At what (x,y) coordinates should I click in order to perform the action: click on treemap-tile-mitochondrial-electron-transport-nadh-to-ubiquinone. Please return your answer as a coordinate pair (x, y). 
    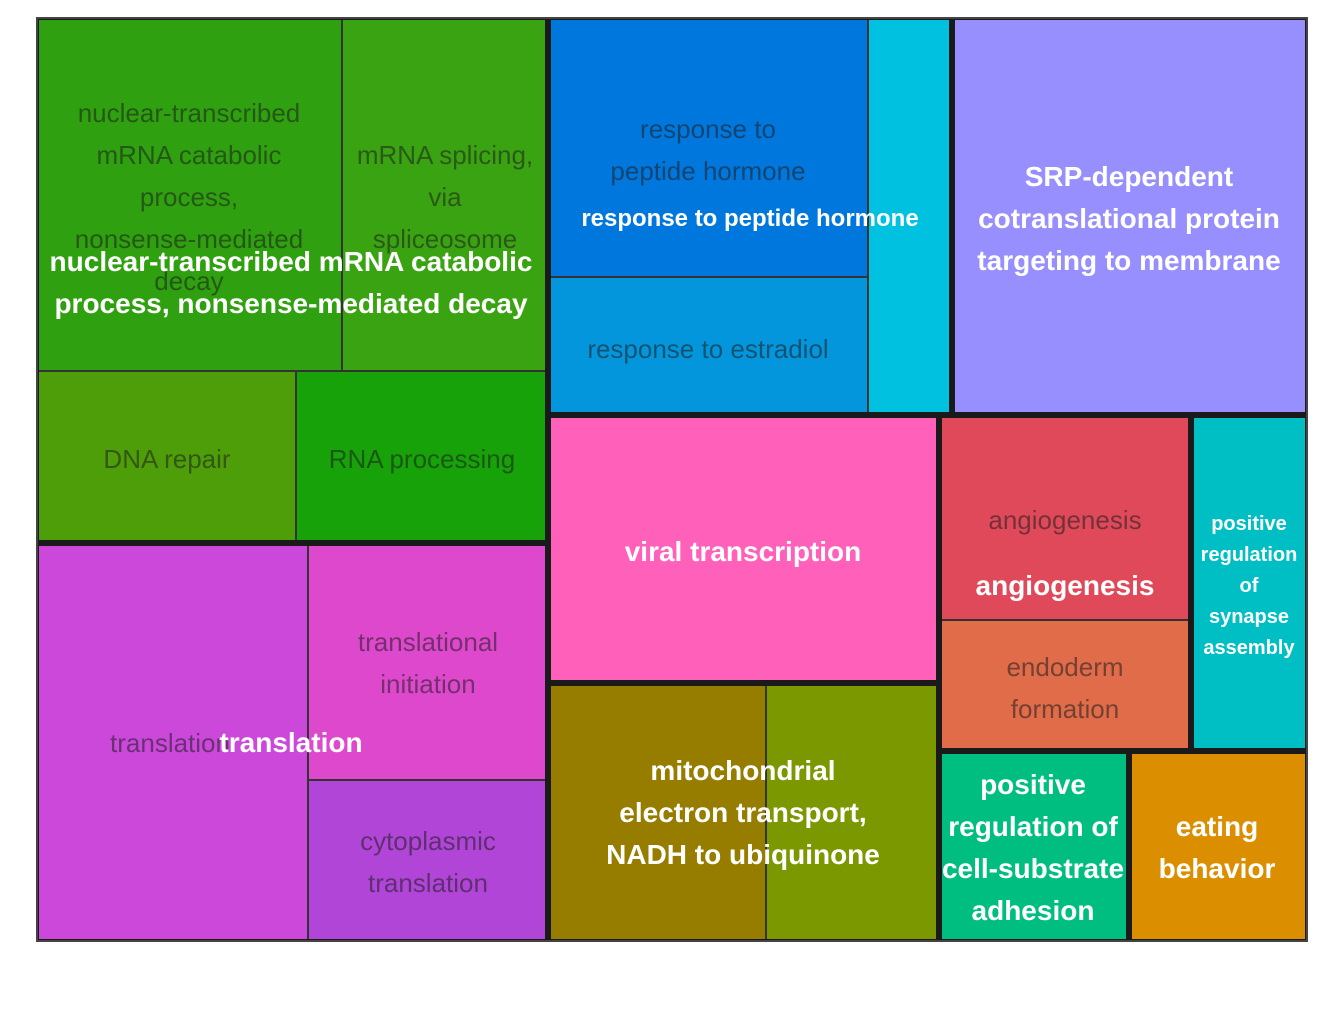
    Looking at the image, I should click on (657, 812).